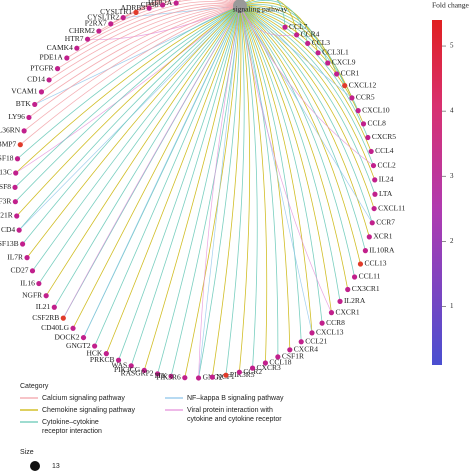 This screenshot has width=474, height=474. What do you see at coordinates (103, 16) in the screenshot?
I see `gene-label: CYSLTR2` at bounding box center [103, 16].